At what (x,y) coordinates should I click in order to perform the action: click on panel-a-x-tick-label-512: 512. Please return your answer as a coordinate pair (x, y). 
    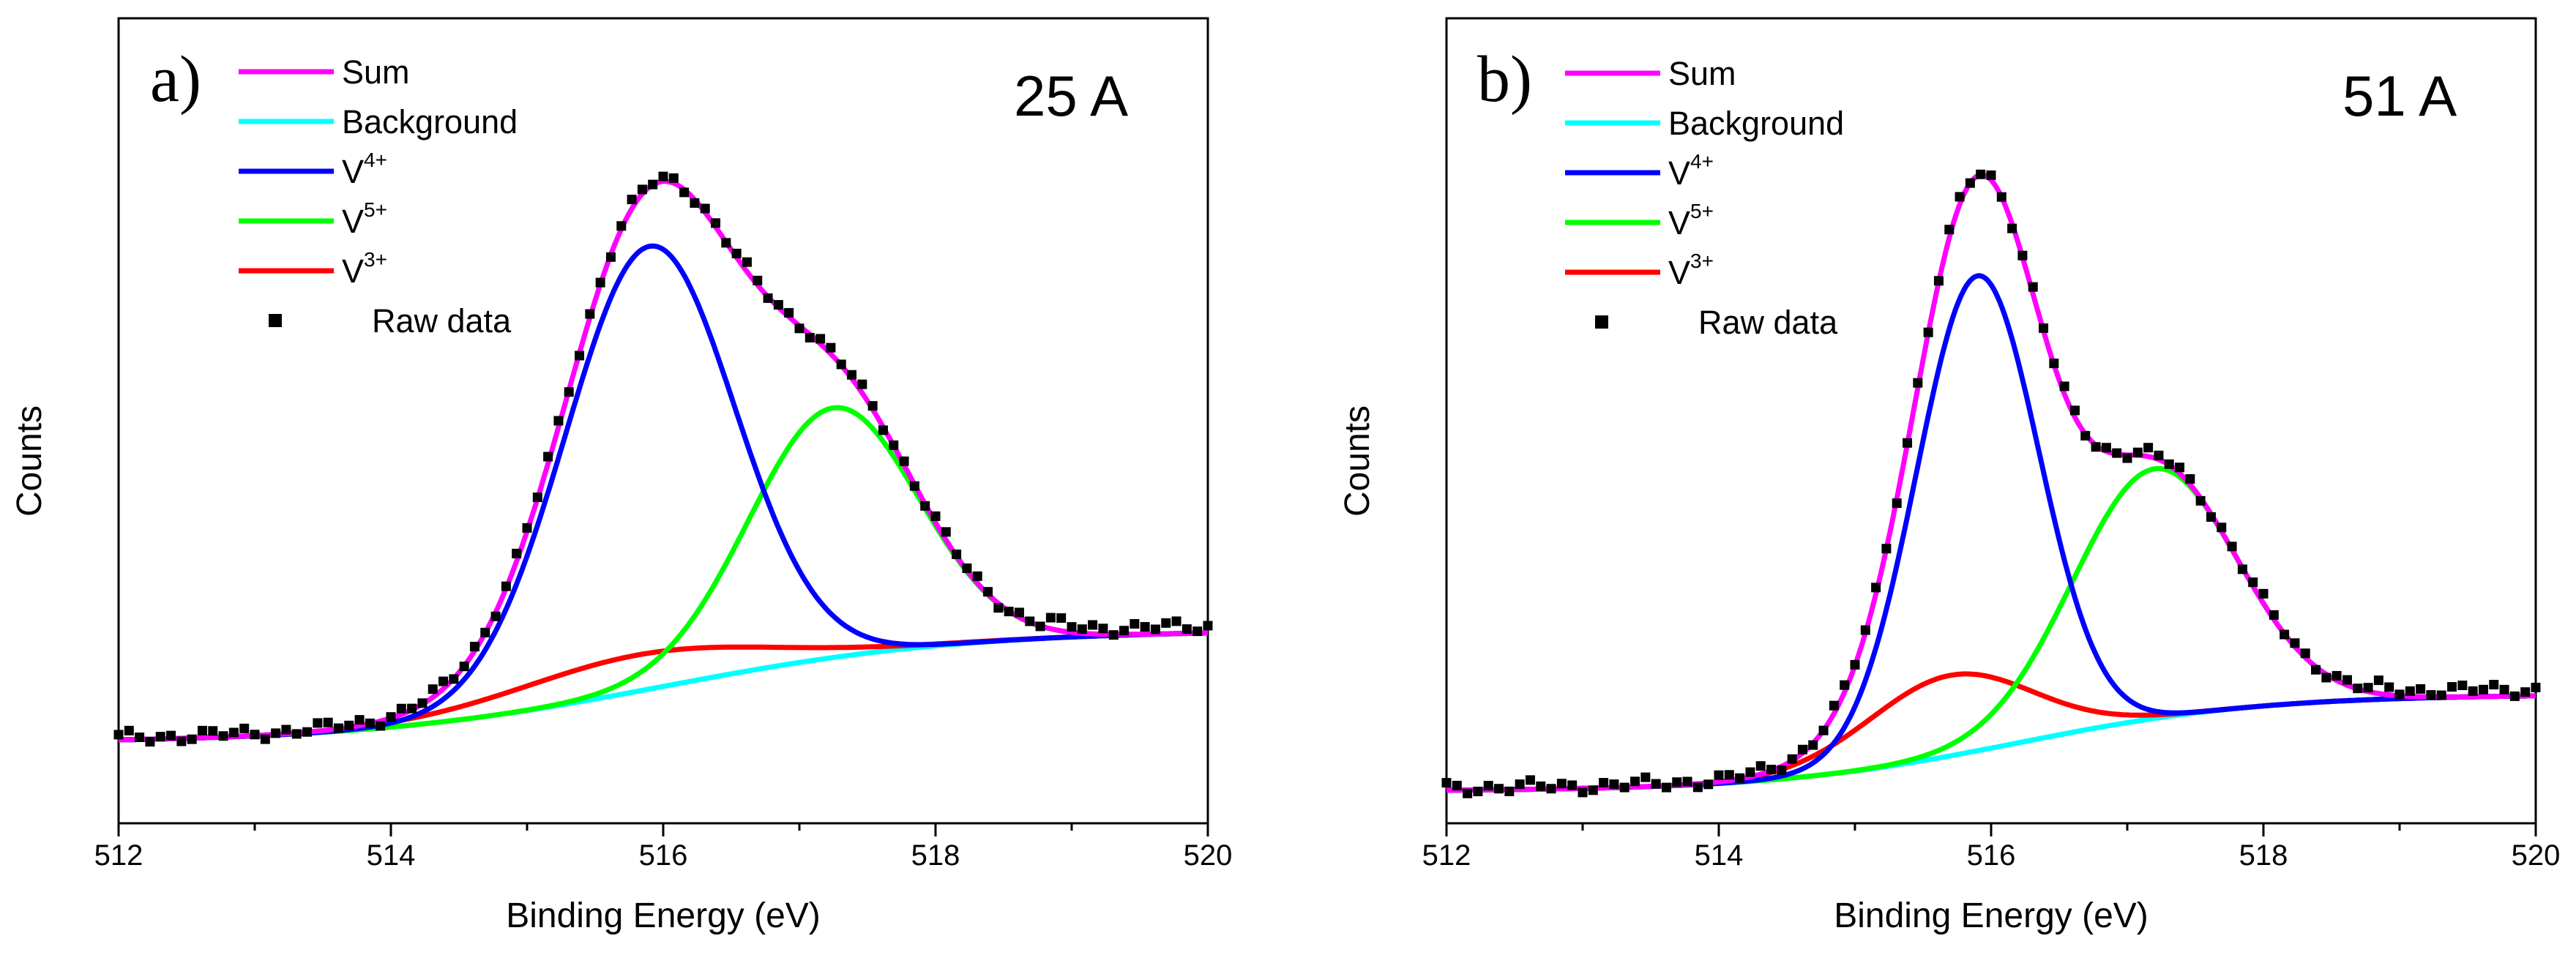
    Looking at the image, I should click on (118, 855).